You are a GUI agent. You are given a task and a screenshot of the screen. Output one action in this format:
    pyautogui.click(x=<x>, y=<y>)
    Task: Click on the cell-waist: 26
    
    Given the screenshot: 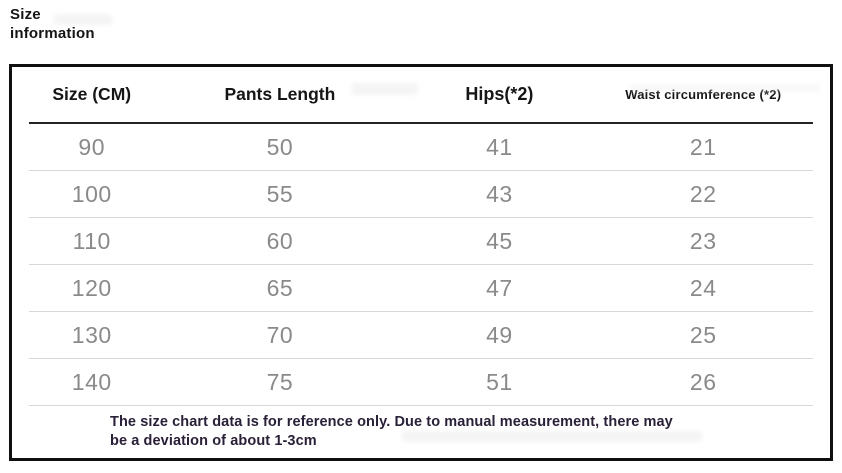 What is the action you would take?
    pyautogui.click(x=703, y=381)
    